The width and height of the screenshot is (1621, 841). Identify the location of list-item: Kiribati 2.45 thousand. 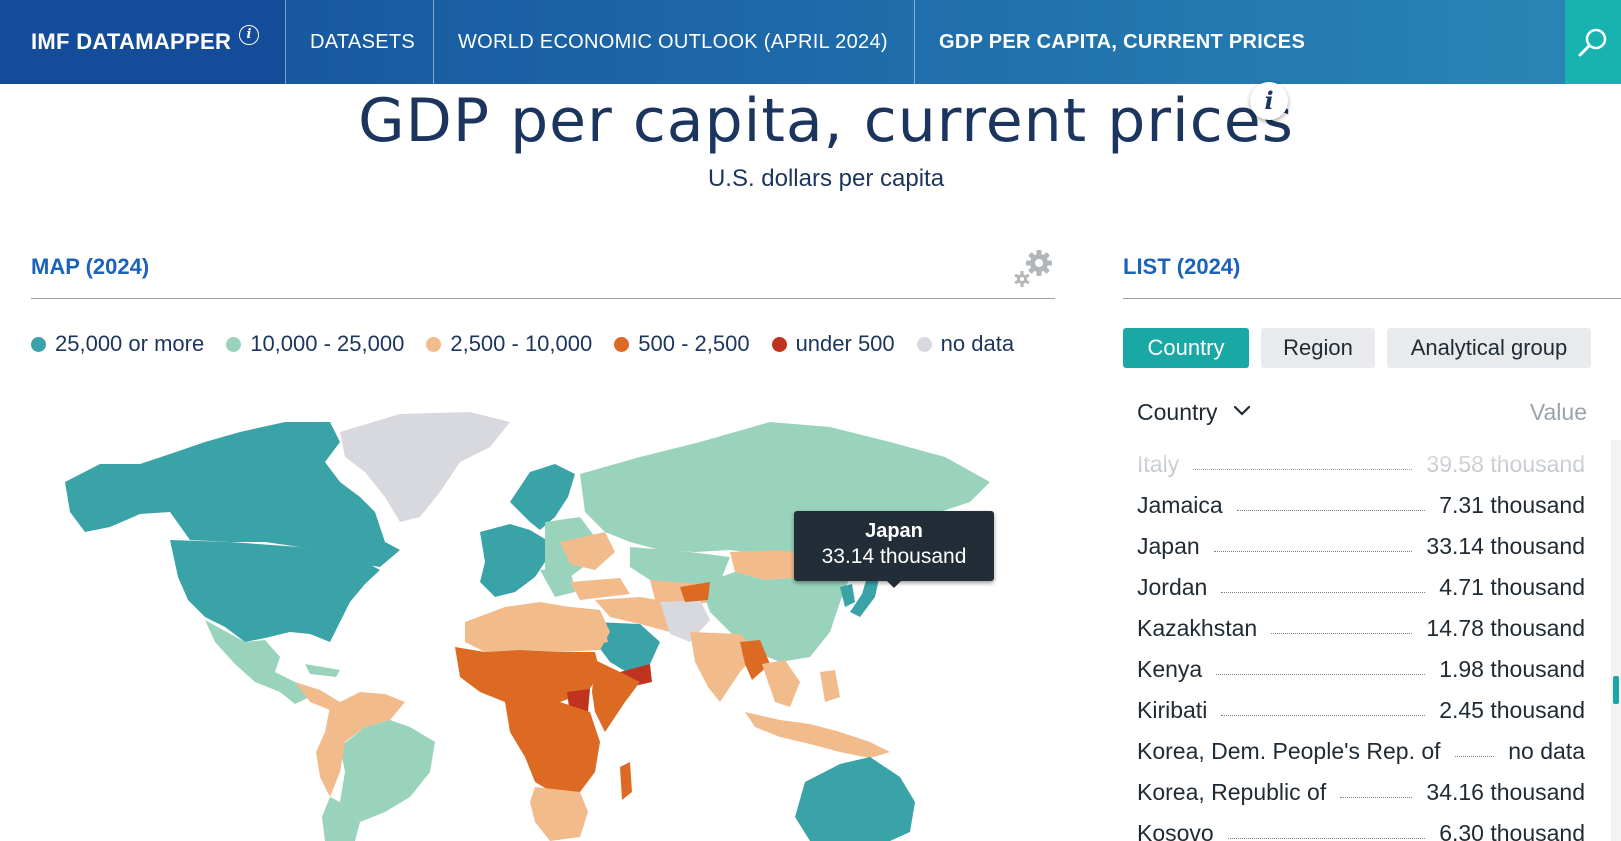
(1361, 710).